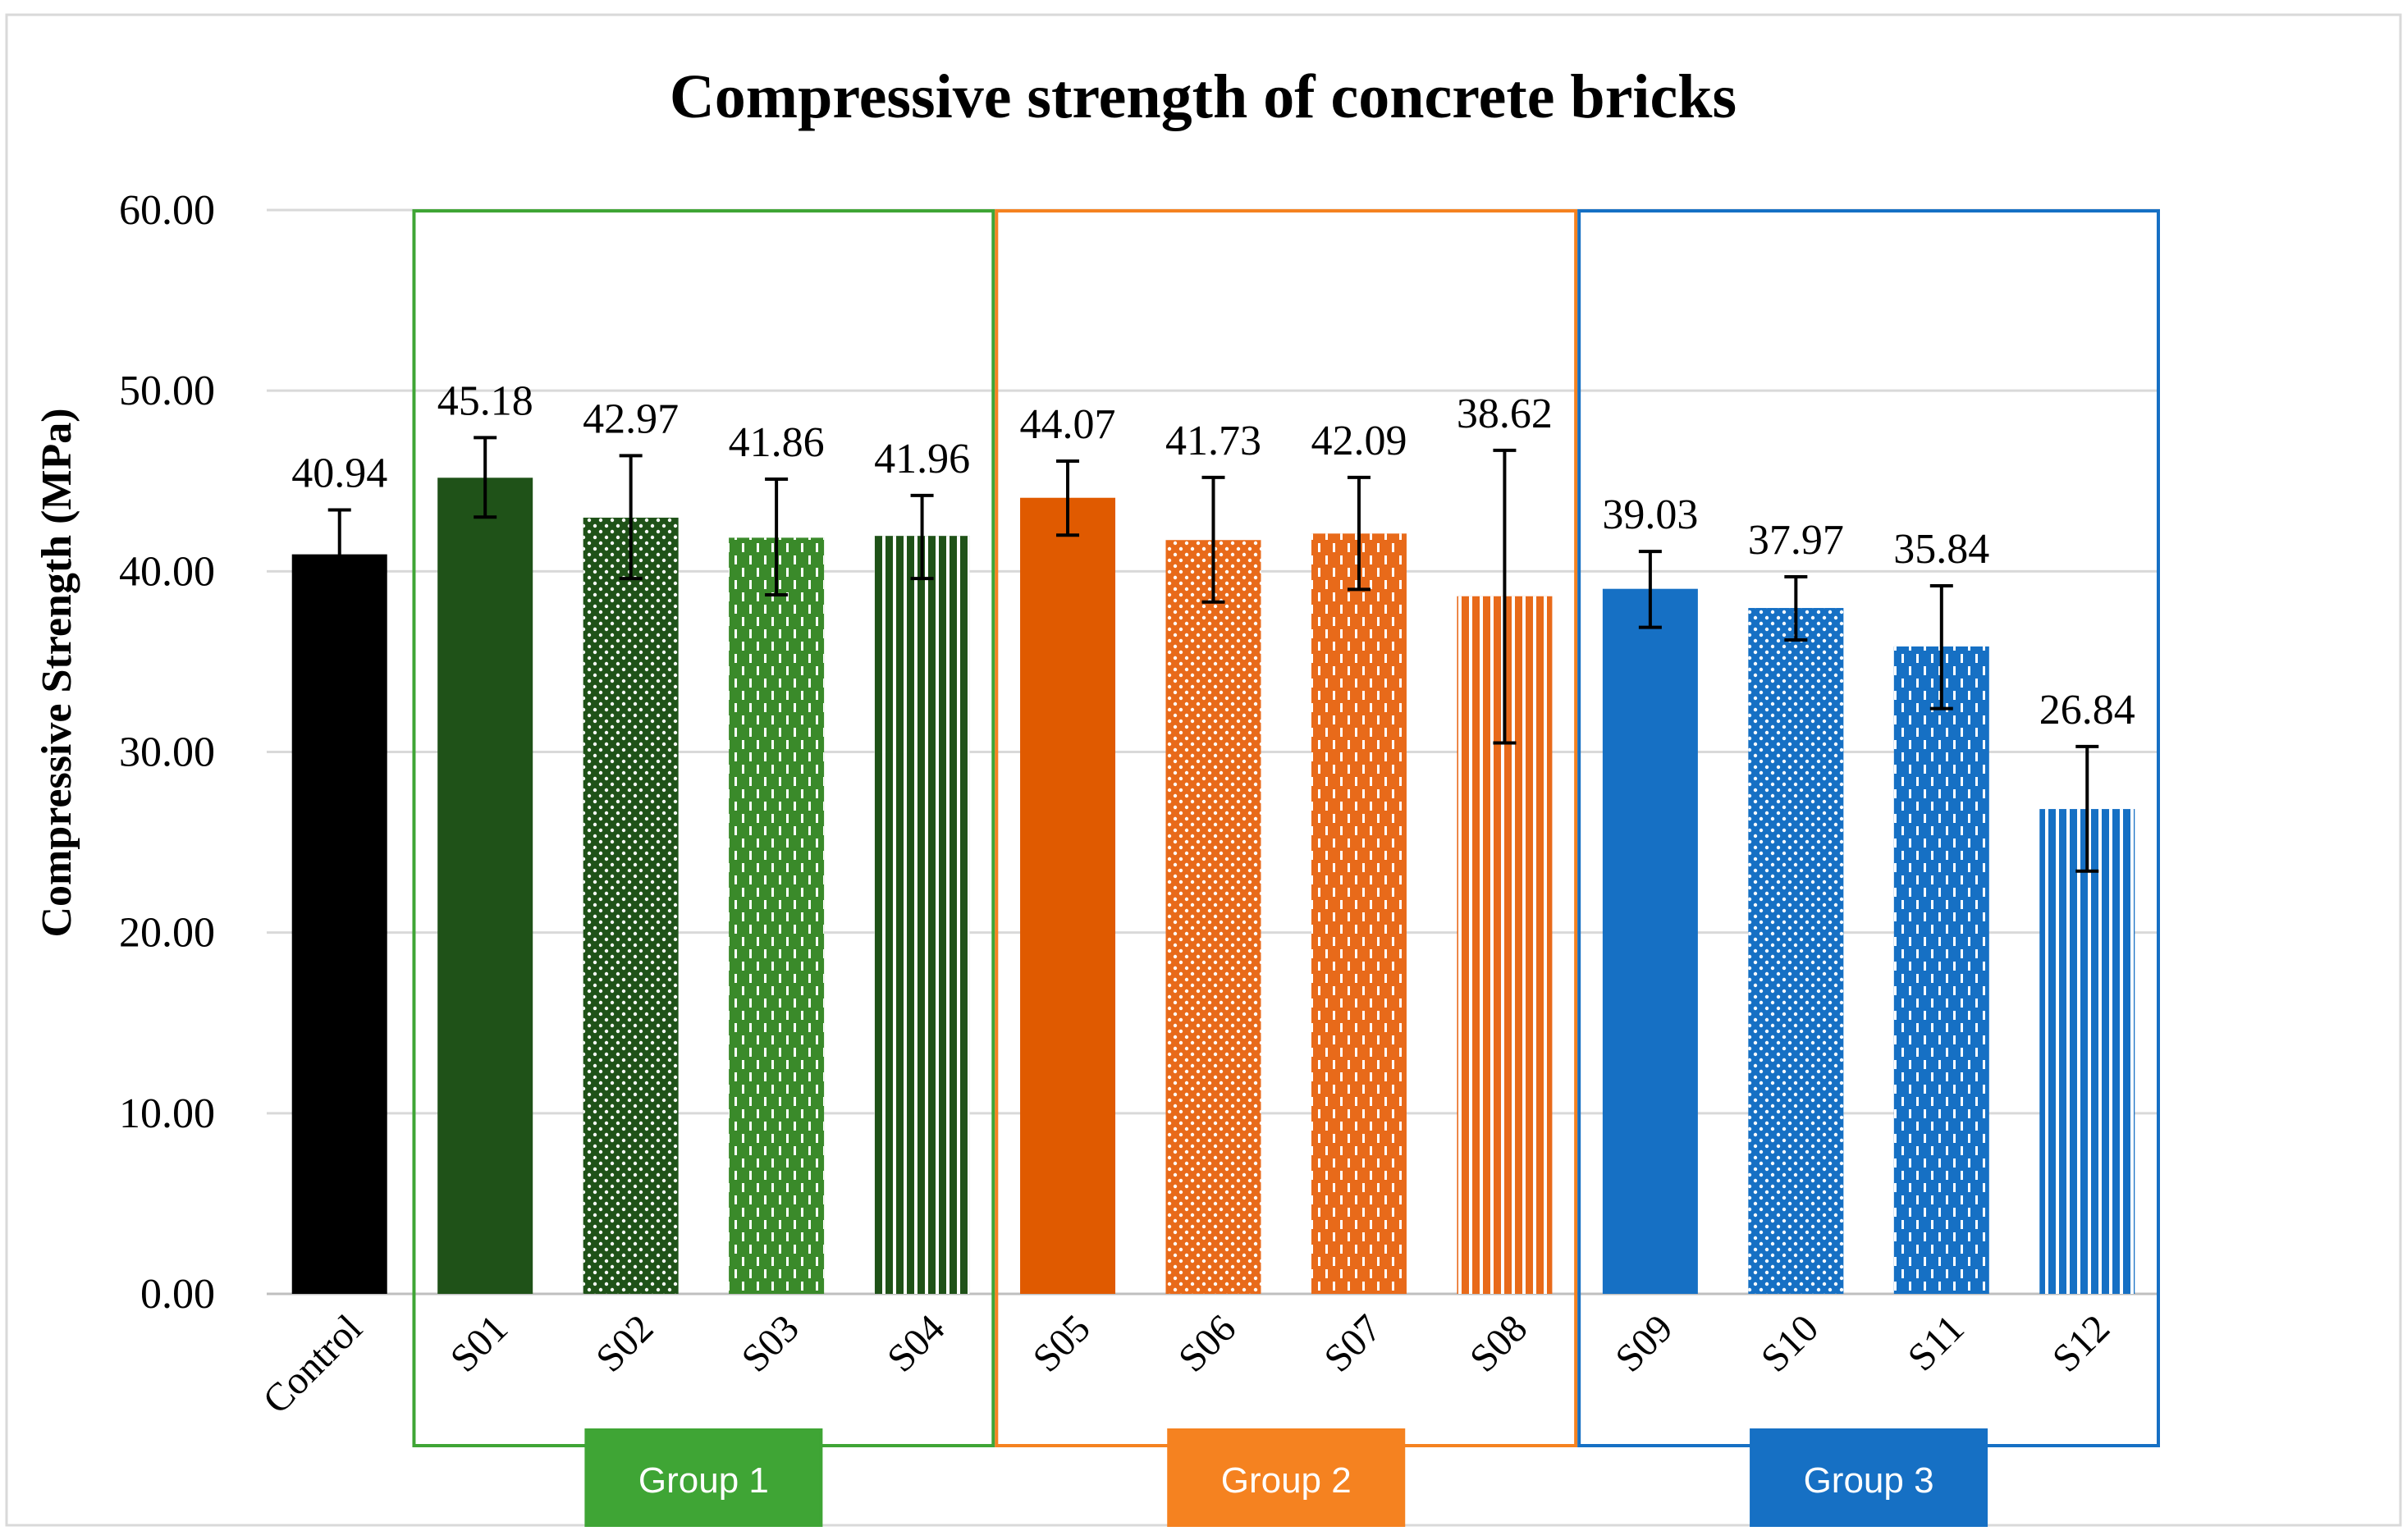  I want to click on value-label: 41.96, so click(922, 459).